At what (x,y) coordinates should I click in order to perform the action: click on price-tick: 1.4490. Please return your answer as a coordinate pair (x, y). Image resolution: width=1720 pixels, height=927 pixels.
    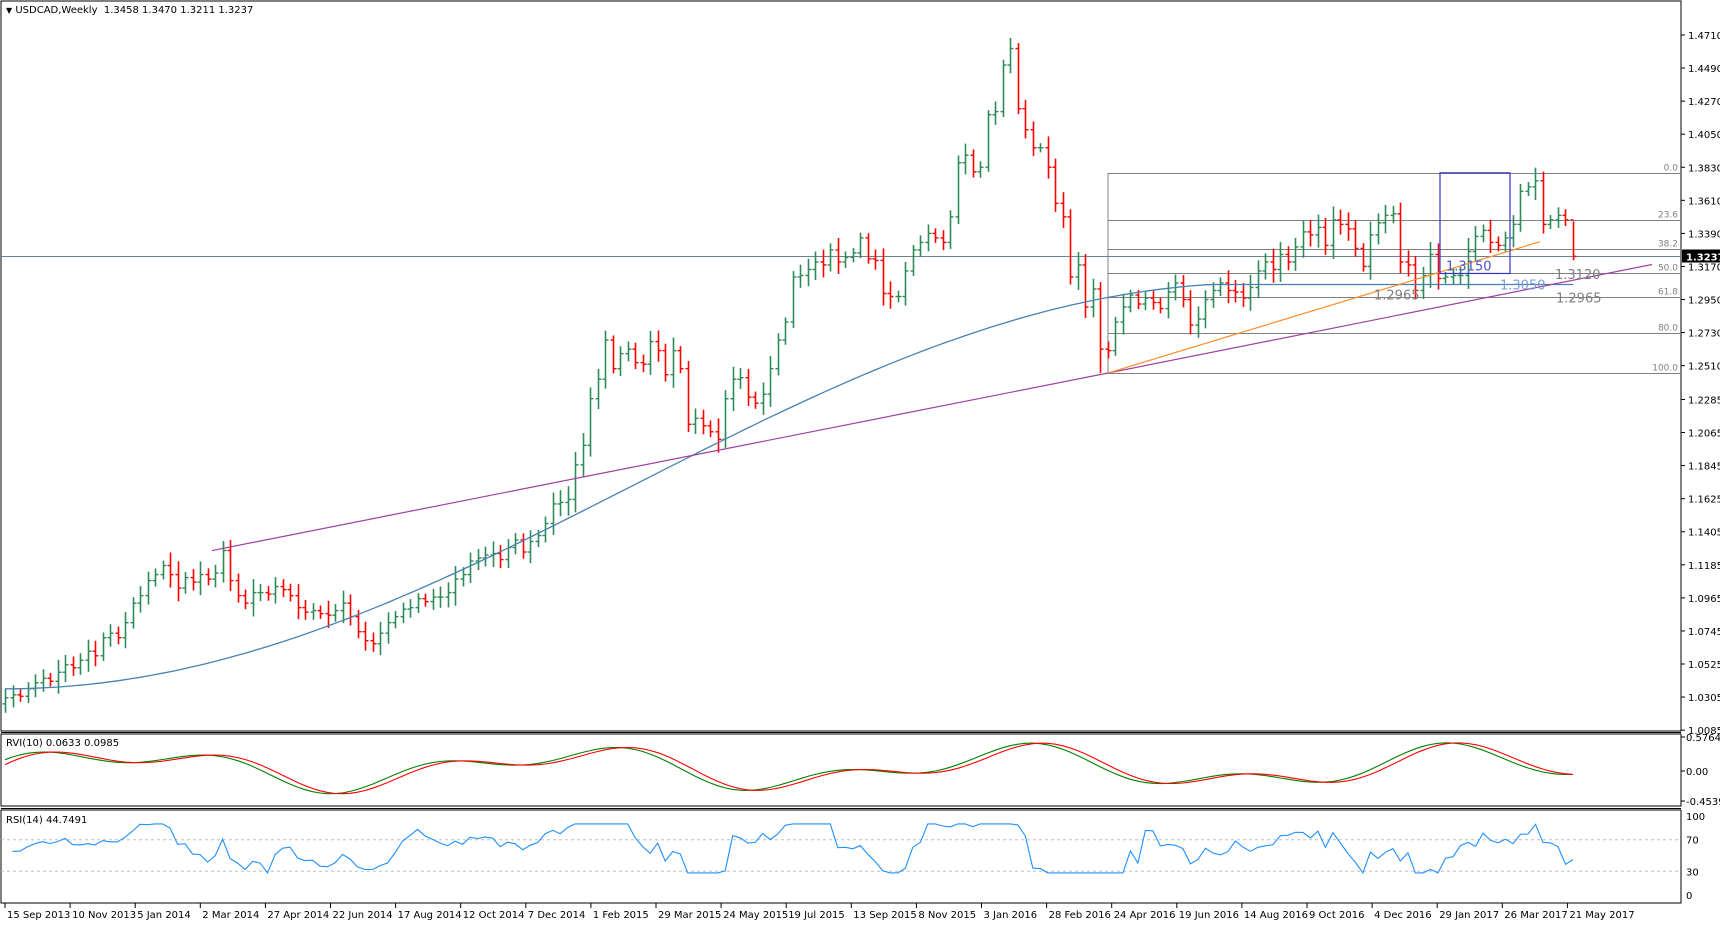
    Looking at the image, I should click on (1704, 69).